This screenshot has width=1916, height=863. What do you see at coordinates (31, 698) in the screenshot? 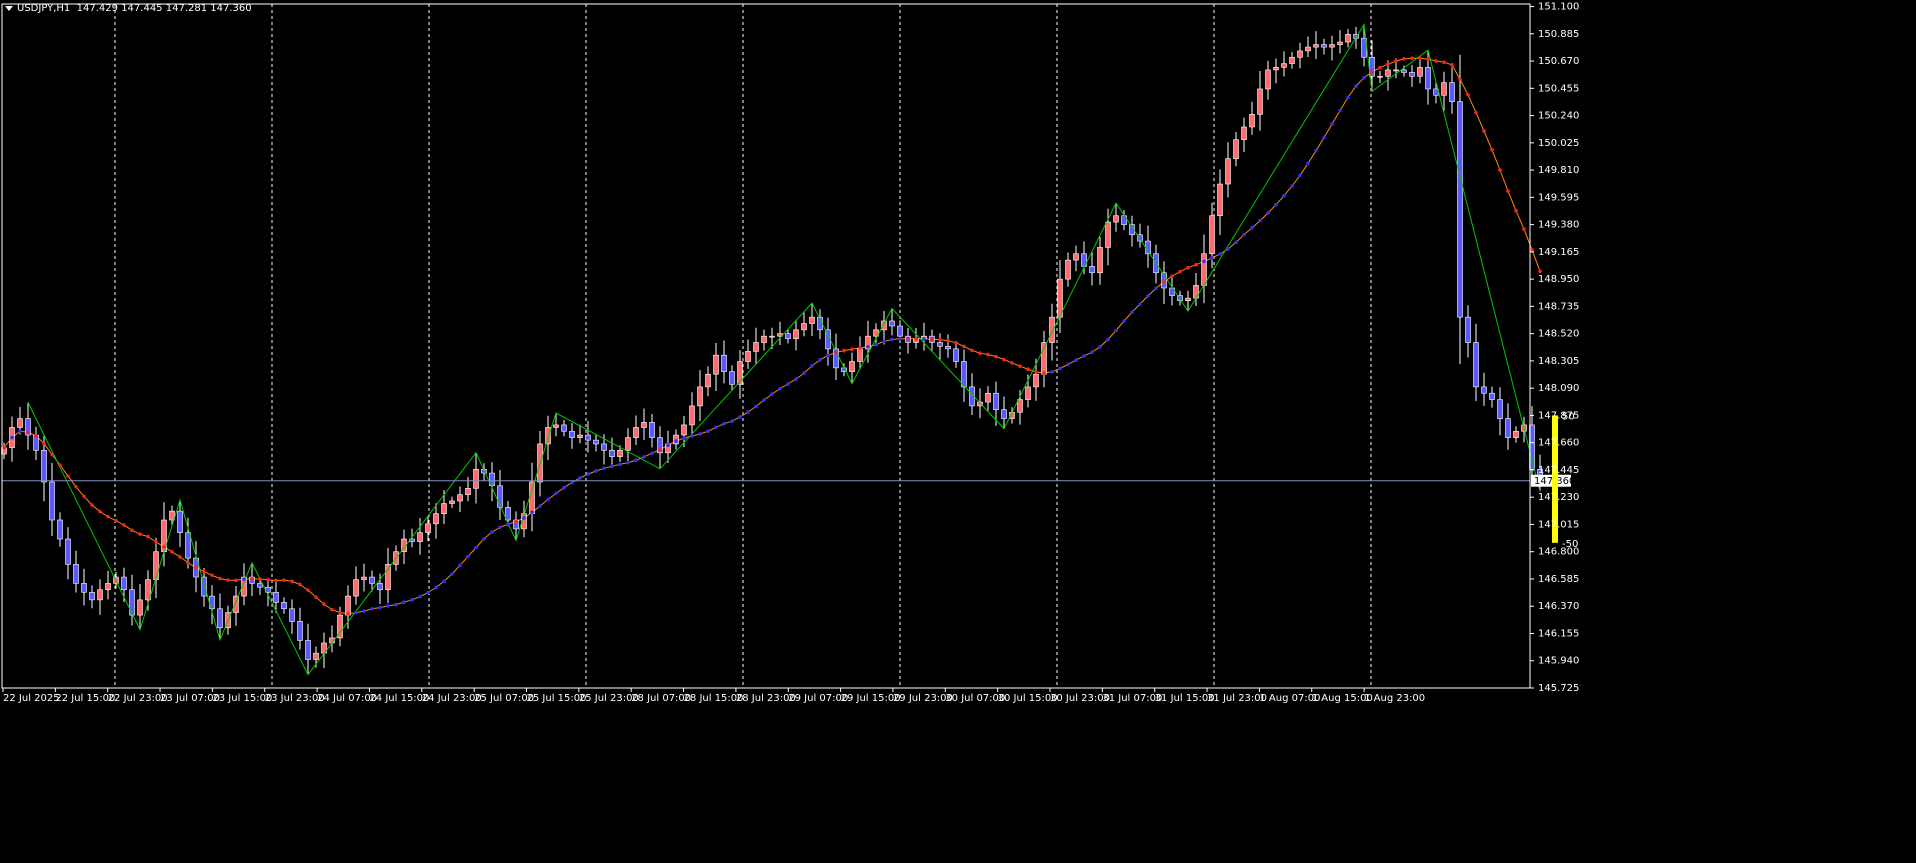
I see `x-tick-label: 22 Jul 2025` at bounding box center [31, 698].